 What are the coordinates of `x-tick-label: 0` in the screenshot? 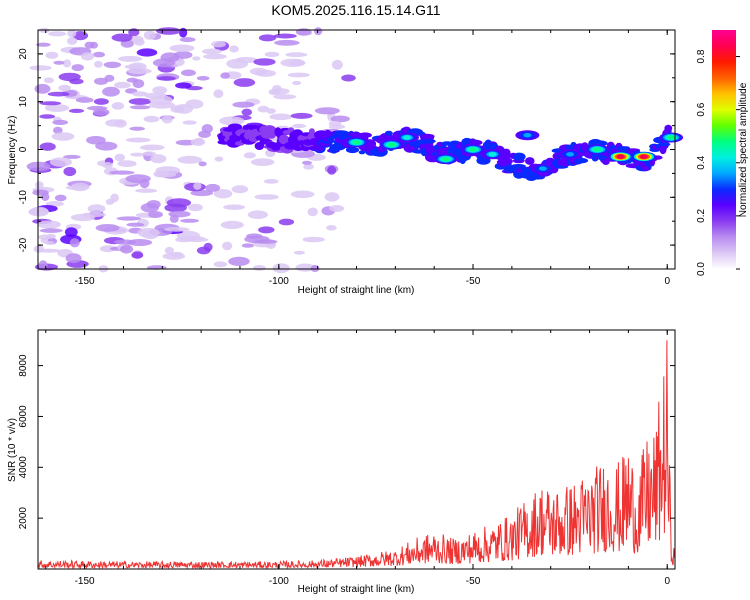 It's located at (667, 281).